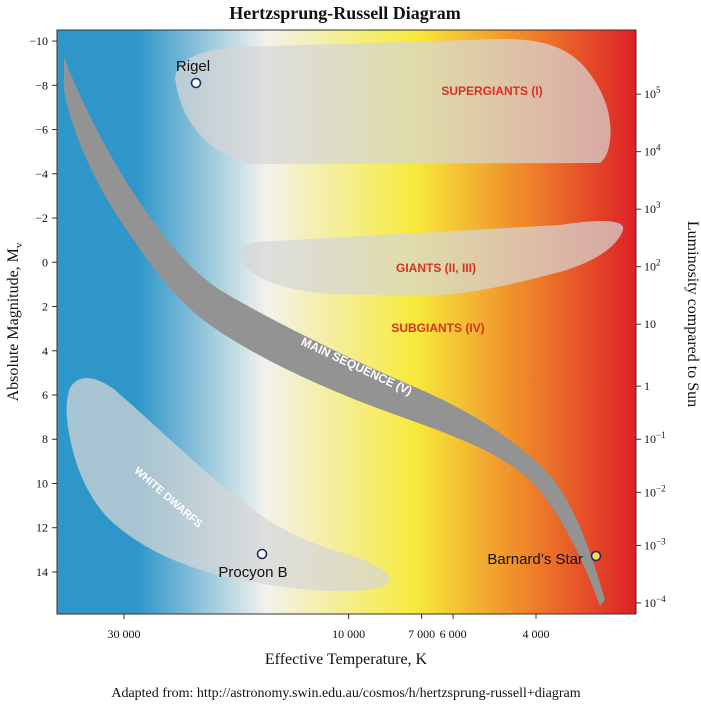  What do you see at coordinates (661, 435) in the screenshot?
I see `right-tick-exp: −1` at bounding box center [661, 435].